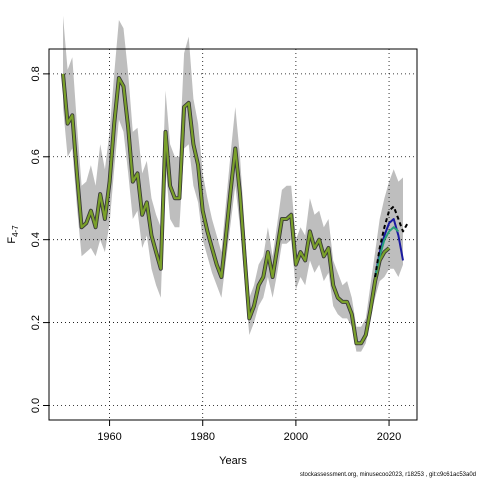 The image size is (480, 480). I want to click on y-axis-title: F4-7, so click(13, 234).